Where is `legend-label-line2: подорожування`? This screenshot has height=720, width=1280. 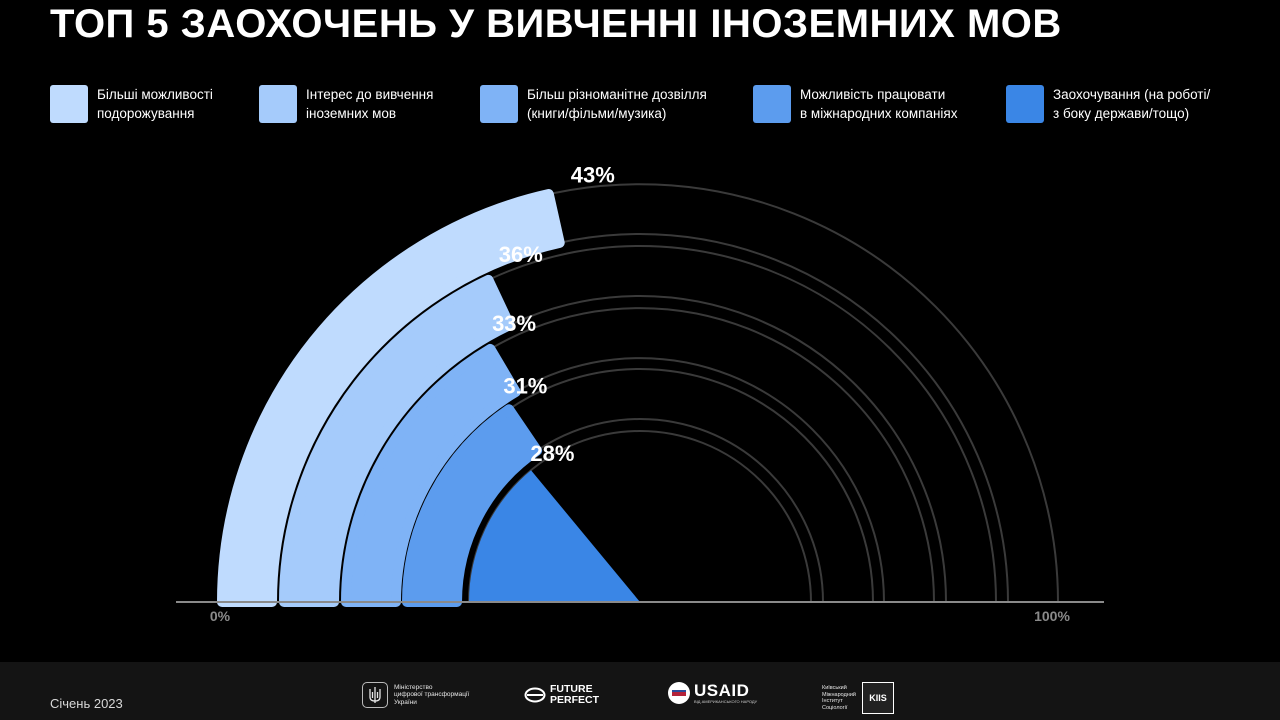
legend-label-line2: подорожування is located at coordinates (146, 113).